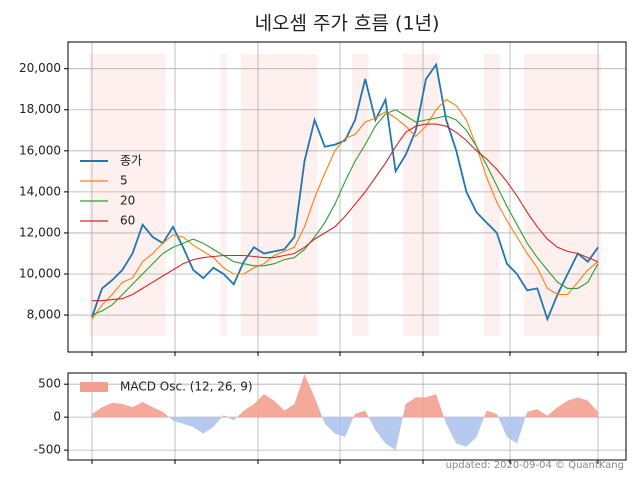  Describe the element at coordinates (186, 387) in the screenshot. I see `legend-label: MACD Osc. (12, 26, 9)` at that location.